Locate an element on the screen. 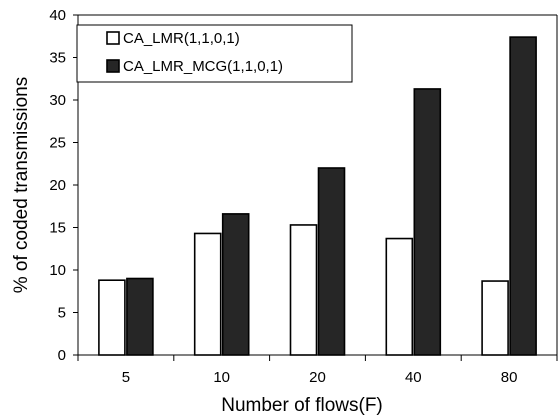 The image size is (559, 419). x-axis: 5 10 20 40 80 is located at coordinates (317, 370).